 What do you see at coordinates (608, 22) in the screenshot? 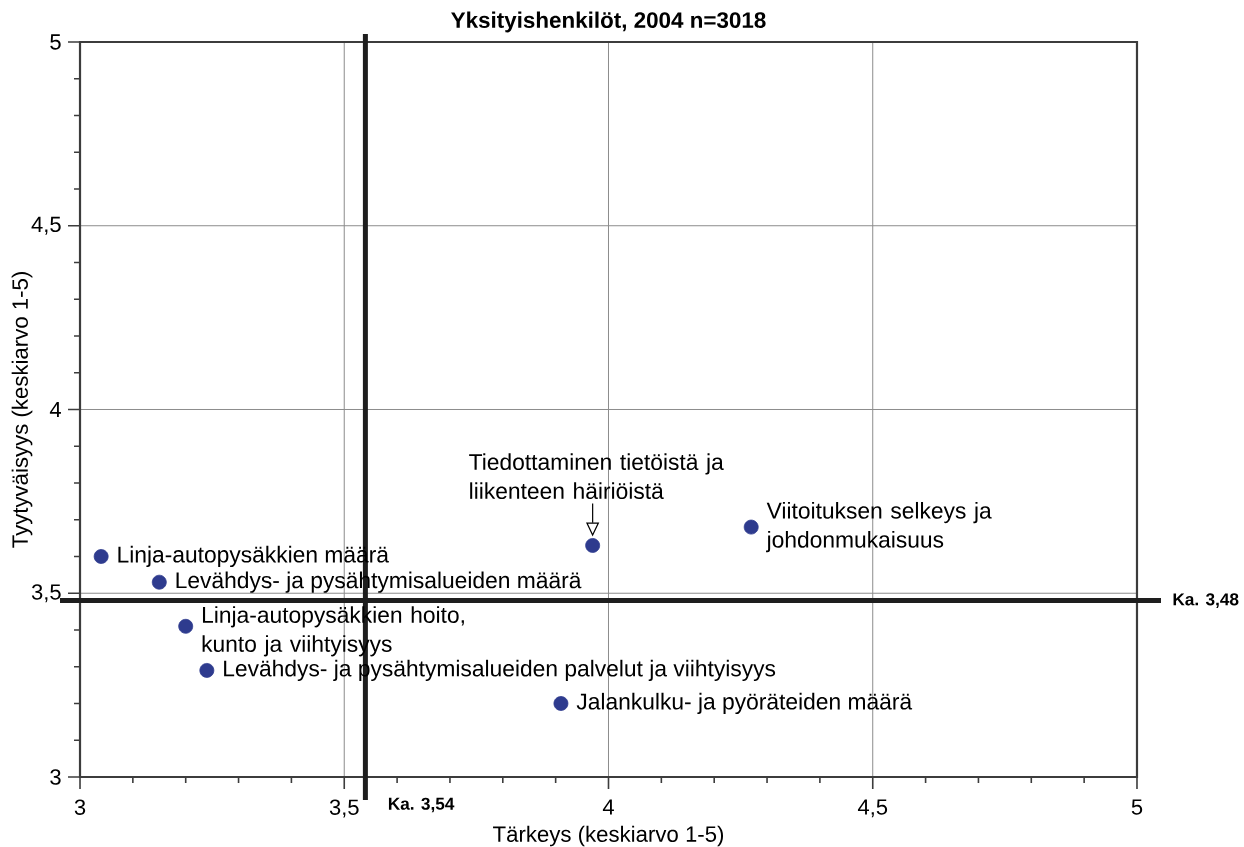
I see `chart-title: Yksityishenkilöt, 2004 n=3018` at bounding box center [608, 22].